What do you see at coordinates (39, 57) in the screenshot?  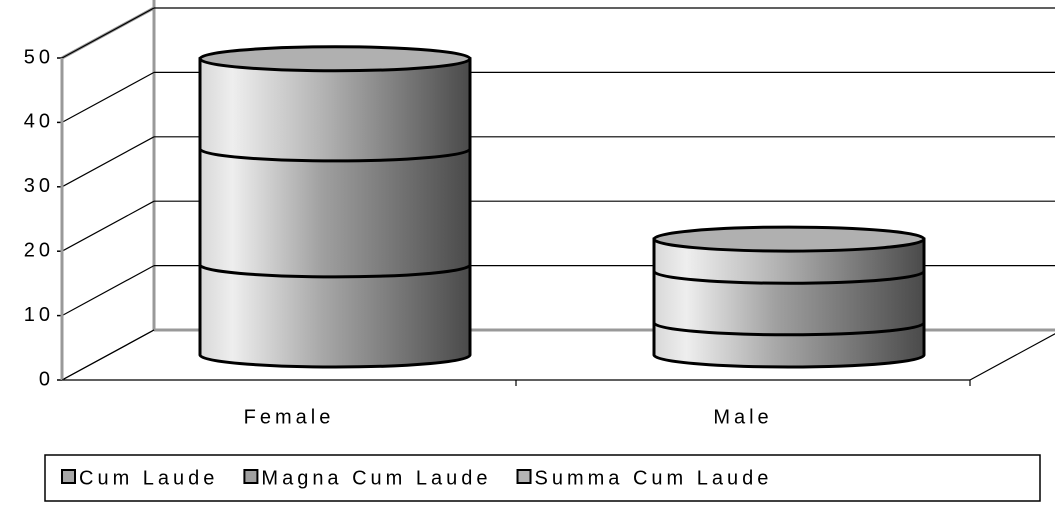 I see `y-tick-label: 50` at bounding box center [39, 57].